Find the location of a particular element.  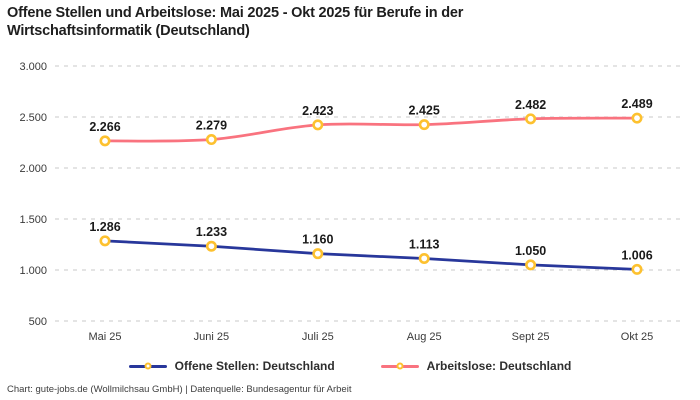

y-tick-label: 2.000 is located at coordinates (33, 169).